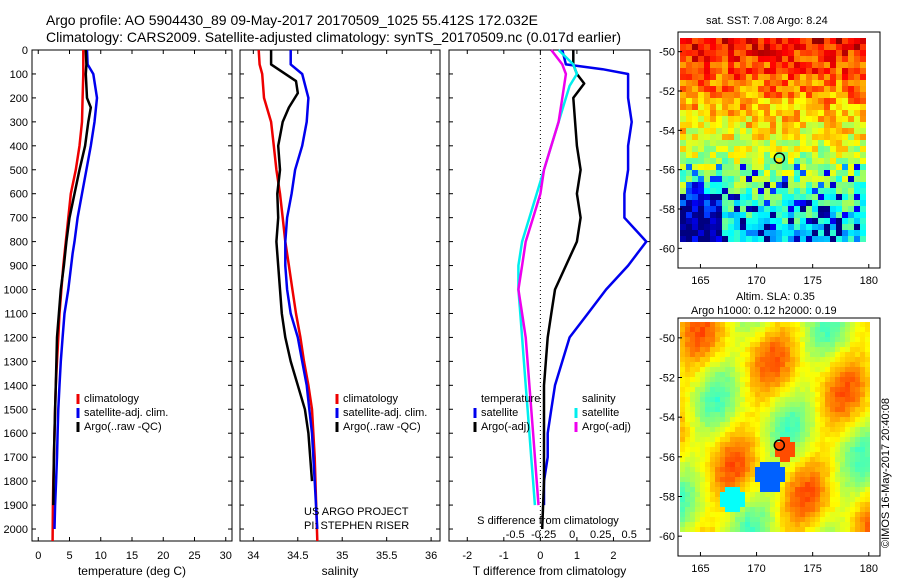  Describe the element at coordinates (550, 571) in the screenshot. I see `x-axis-label: T difference from climatology` at that location.